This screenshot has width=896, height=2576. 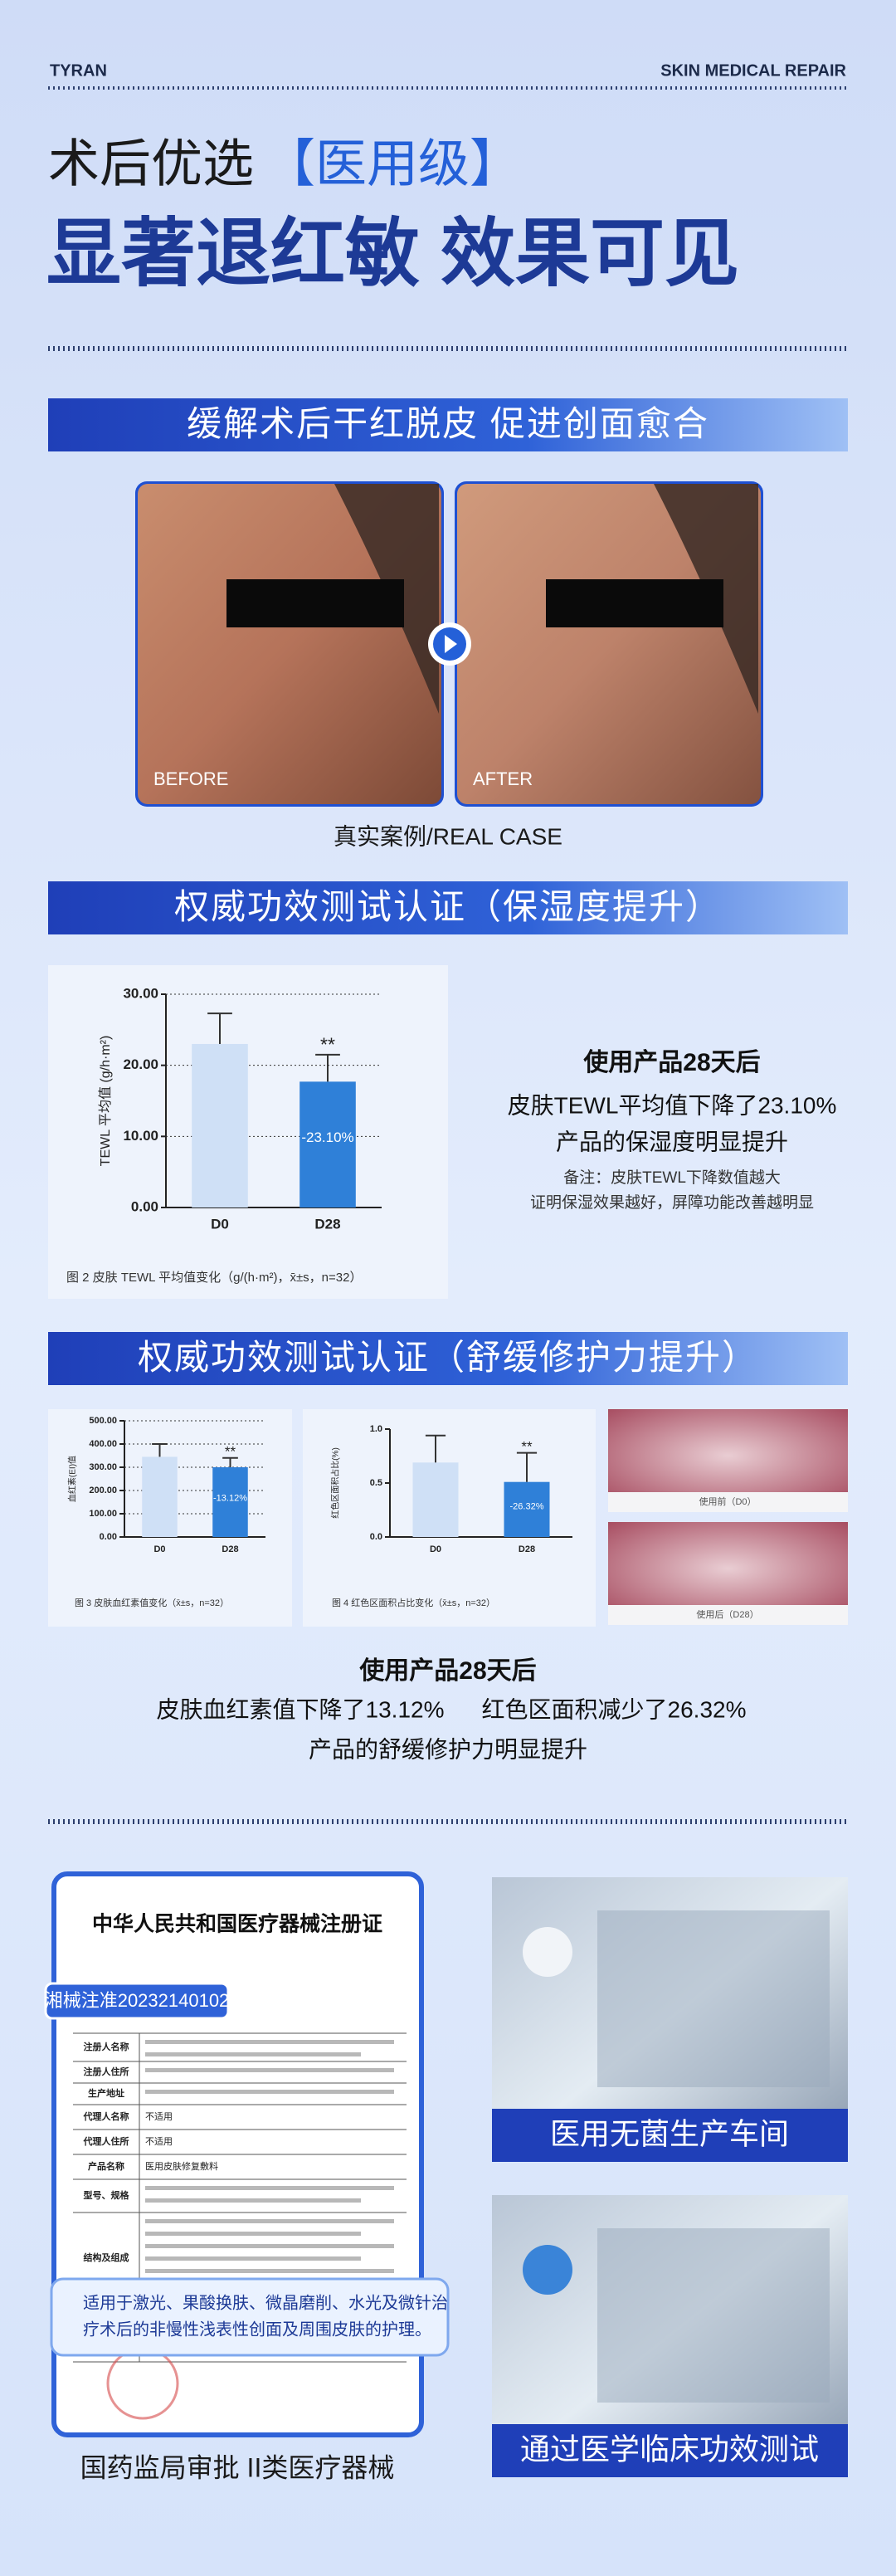 I want to click on y-tick-label: 500.00, so click(x=103, y=1421).